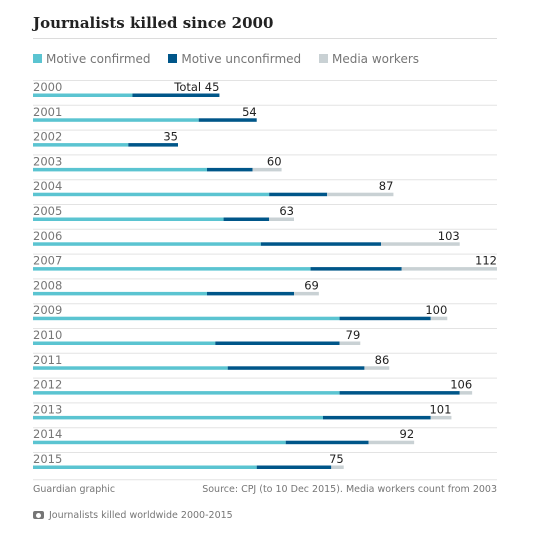  What do you see at coordinates (306, 293) in the screenshot?
I see `bar-2008-media-workers` at bounding box center [306, 293].